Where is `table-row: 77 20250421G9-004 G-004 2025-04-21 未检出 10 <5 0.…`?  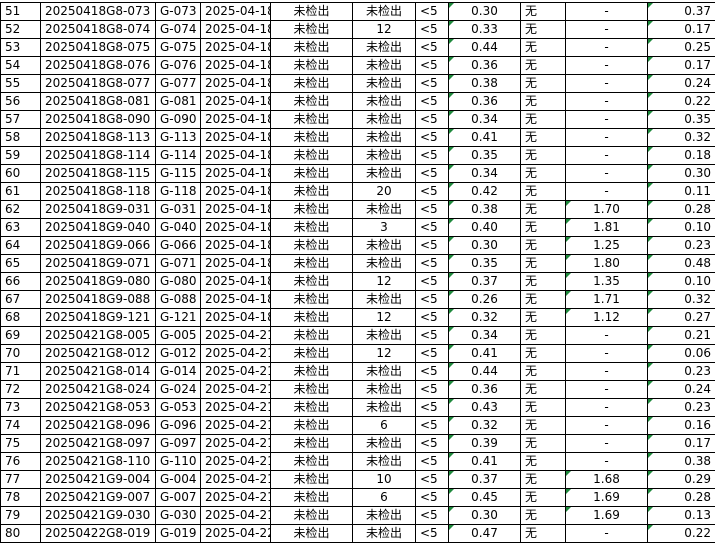
table-row: 77 20250421G9-004 G-004 2025-04-21 未检出 10 <5 0.… is located at coordinates (357, 479).